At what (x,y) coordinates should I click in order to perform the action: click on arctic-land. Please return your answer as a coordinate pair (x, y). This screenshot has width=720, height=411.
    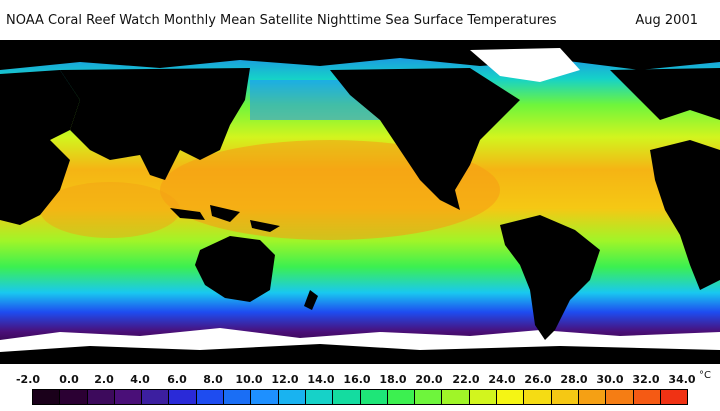
    Looking at the image, I should click on (360, 55).